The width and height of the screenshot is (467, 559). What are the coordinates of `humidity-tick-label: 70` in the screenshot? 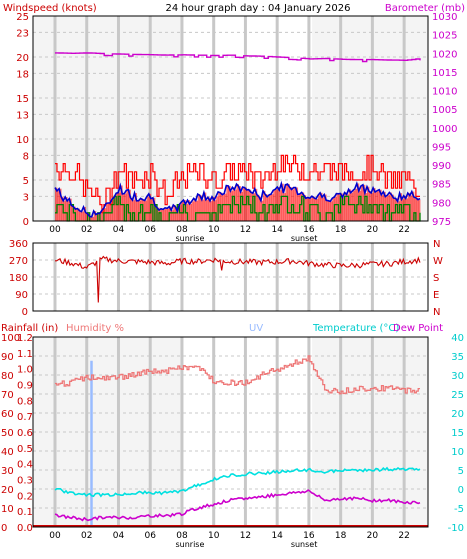 It's located at (7, 395).